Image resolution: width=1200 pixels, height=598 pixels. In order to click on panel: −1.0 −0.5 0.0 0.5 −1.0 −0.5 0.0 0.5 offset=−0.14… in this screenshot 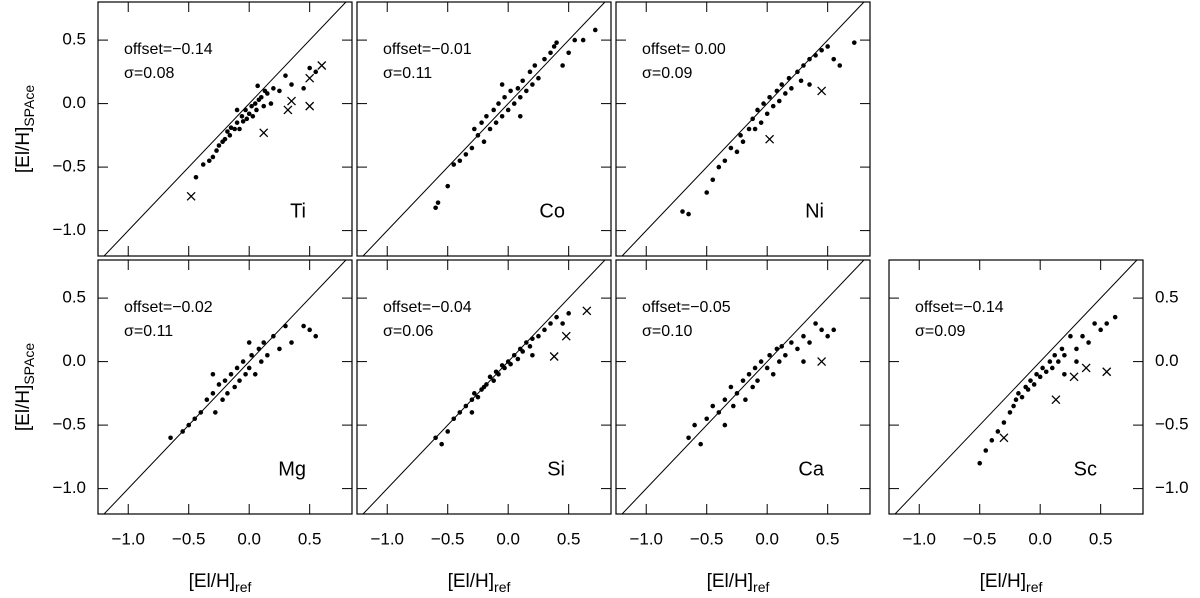, I will do `click(1038, 403)`.